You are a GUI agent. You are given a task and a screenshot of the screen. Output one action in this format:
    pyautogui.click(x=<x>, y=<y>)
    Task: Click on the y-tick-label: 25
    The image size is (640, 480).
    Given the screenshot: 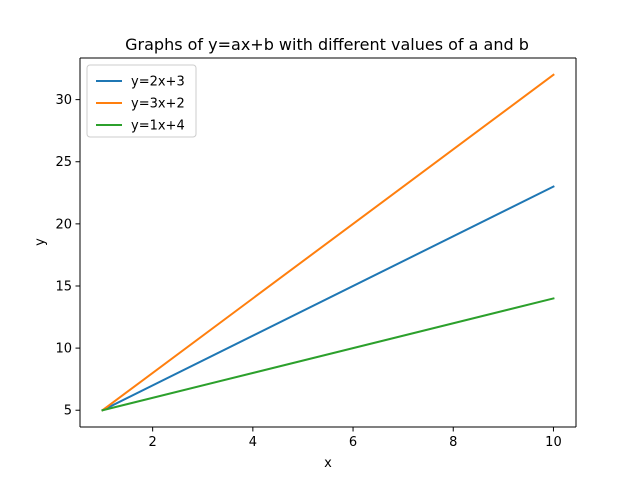 What is the action you would take?
    pyautogui.click(x=63, y=162)
    